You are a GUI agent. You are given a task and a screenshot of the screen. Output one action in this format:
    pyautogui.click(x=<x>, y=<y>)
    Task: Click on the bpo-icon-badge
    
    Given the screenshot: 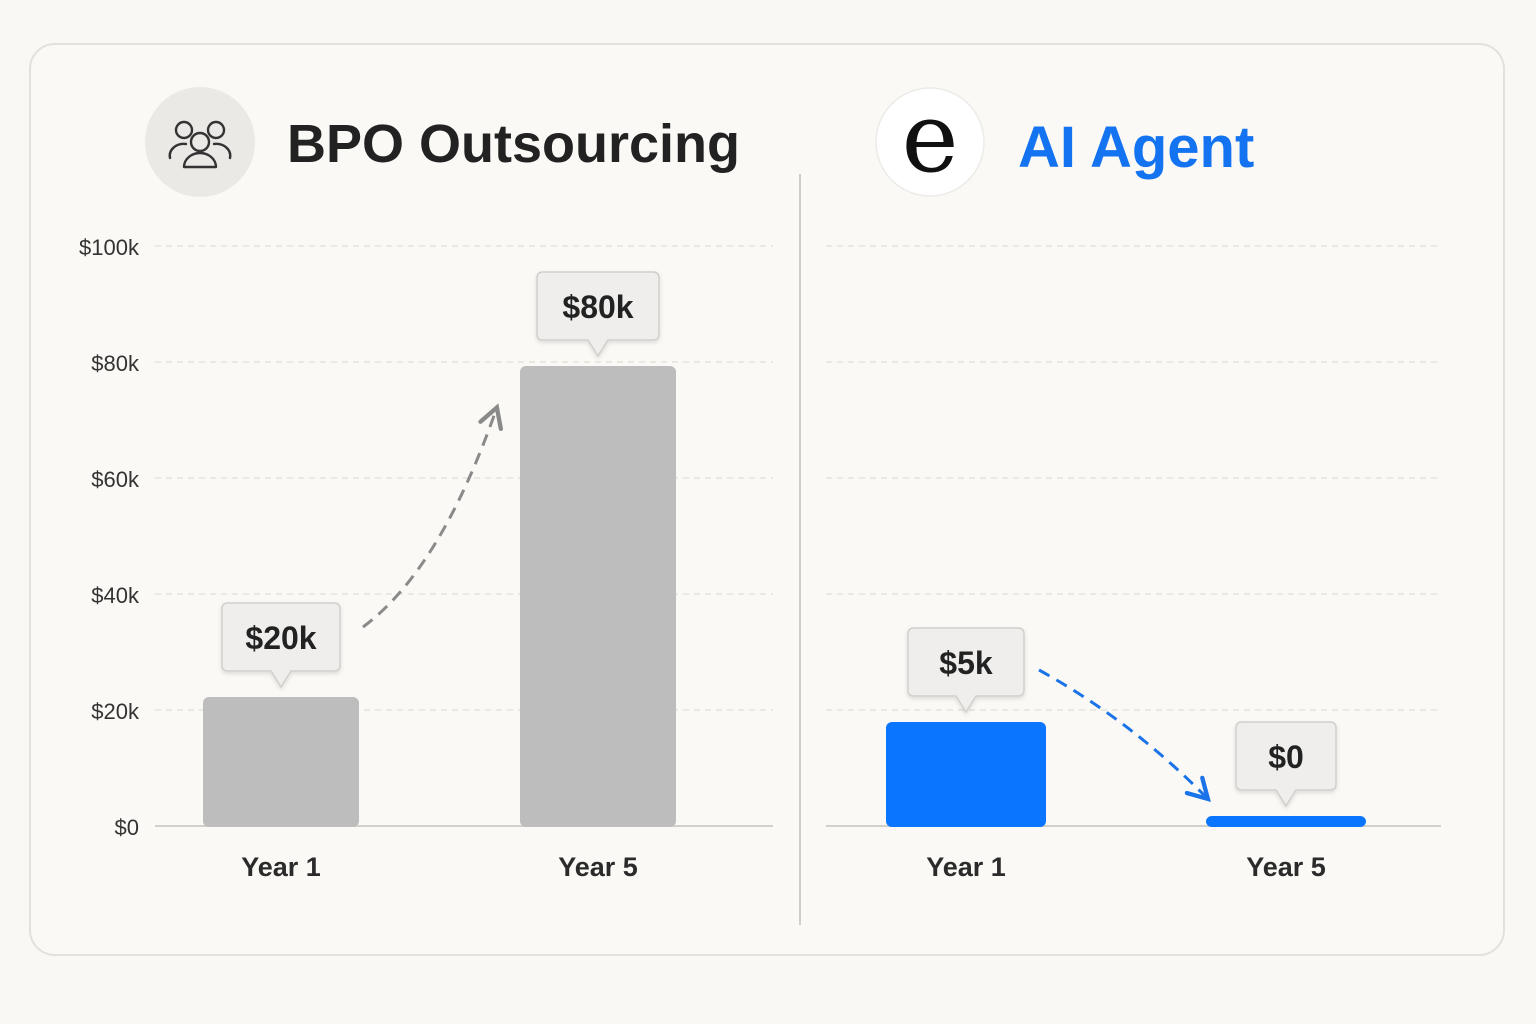 What is the action you would take?
    pyautogui.click(x=200, y=142)
    